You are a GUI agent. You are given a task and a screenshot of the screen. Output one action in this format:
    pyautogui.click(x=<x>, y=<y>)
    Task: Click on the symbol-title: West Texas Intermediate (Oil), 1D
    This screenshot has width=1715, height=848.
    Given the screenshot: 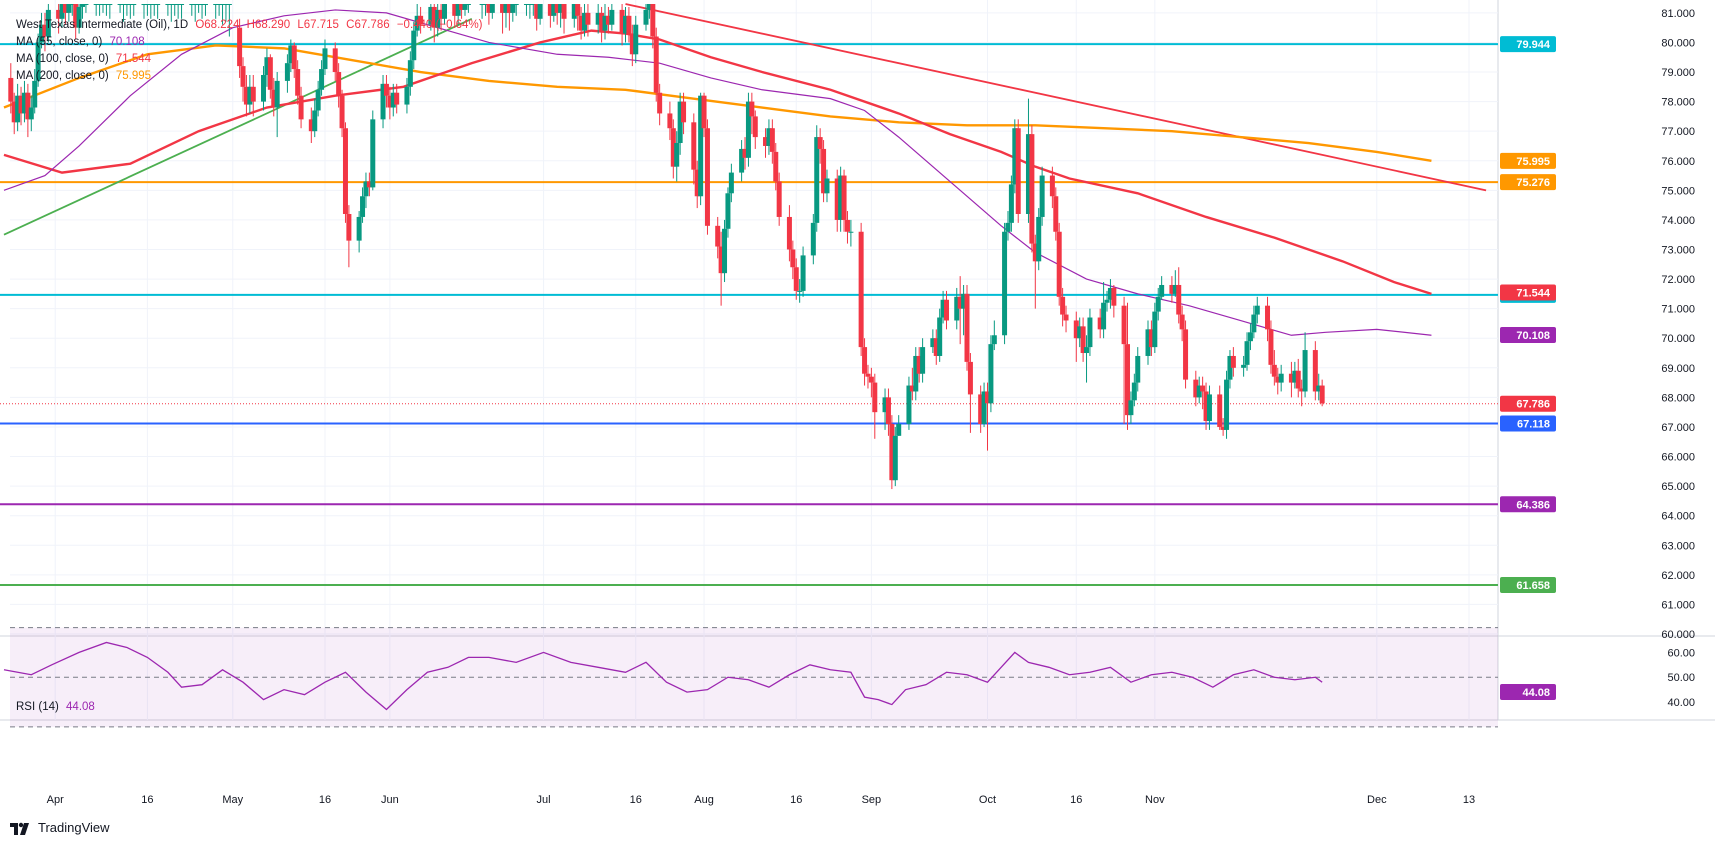 What is the action you would take?
    pyautogui.click(x=102, y=25)
    